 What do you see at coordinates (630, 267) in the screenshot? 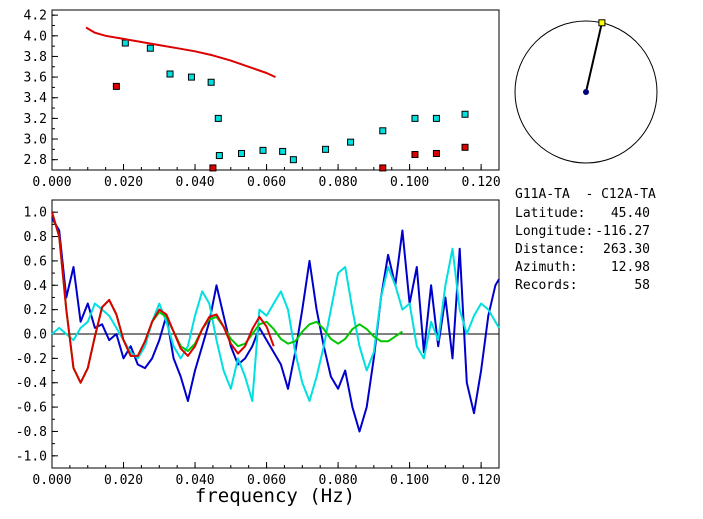
I see `azimuth-value: 12.98` at bounding box center [630, 267].